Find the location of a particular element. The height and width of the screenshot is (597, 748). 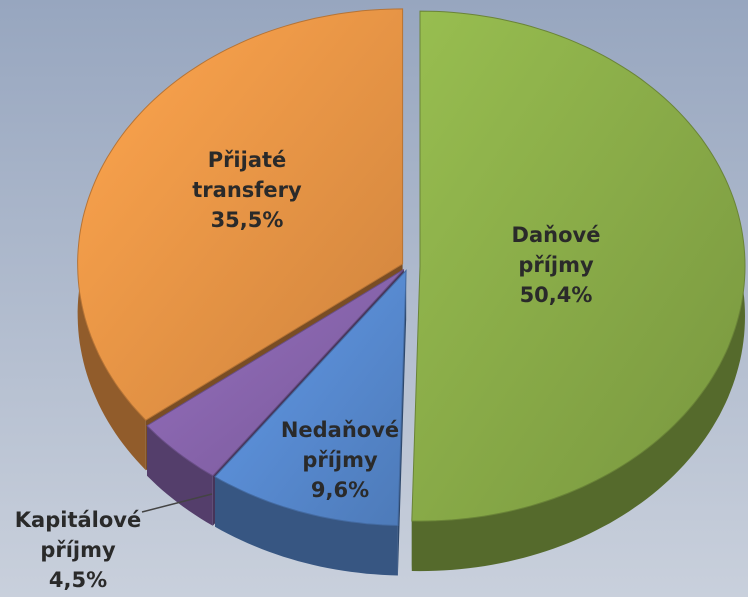

slice-label: Přijaté transfery 35,5% is located at coordinates (247, 190).